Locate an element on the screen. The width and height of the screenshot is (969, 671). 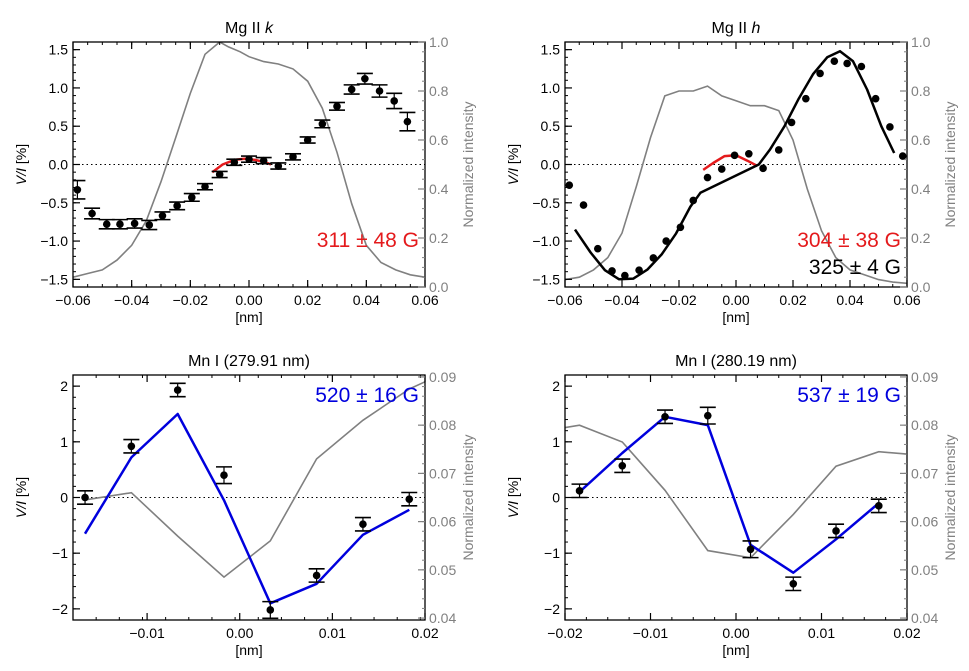
panel-title-part: h is located at coordinates (756, 28).